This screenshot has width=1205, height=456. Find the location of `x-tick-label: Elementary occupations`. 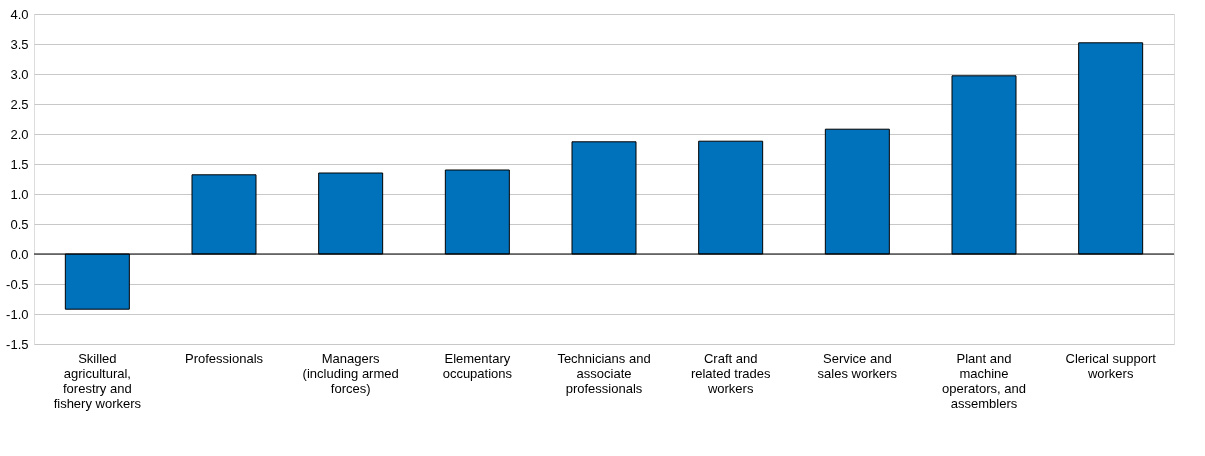

x-tick-label: Elementary occupations is located at coordinates (477, 365).